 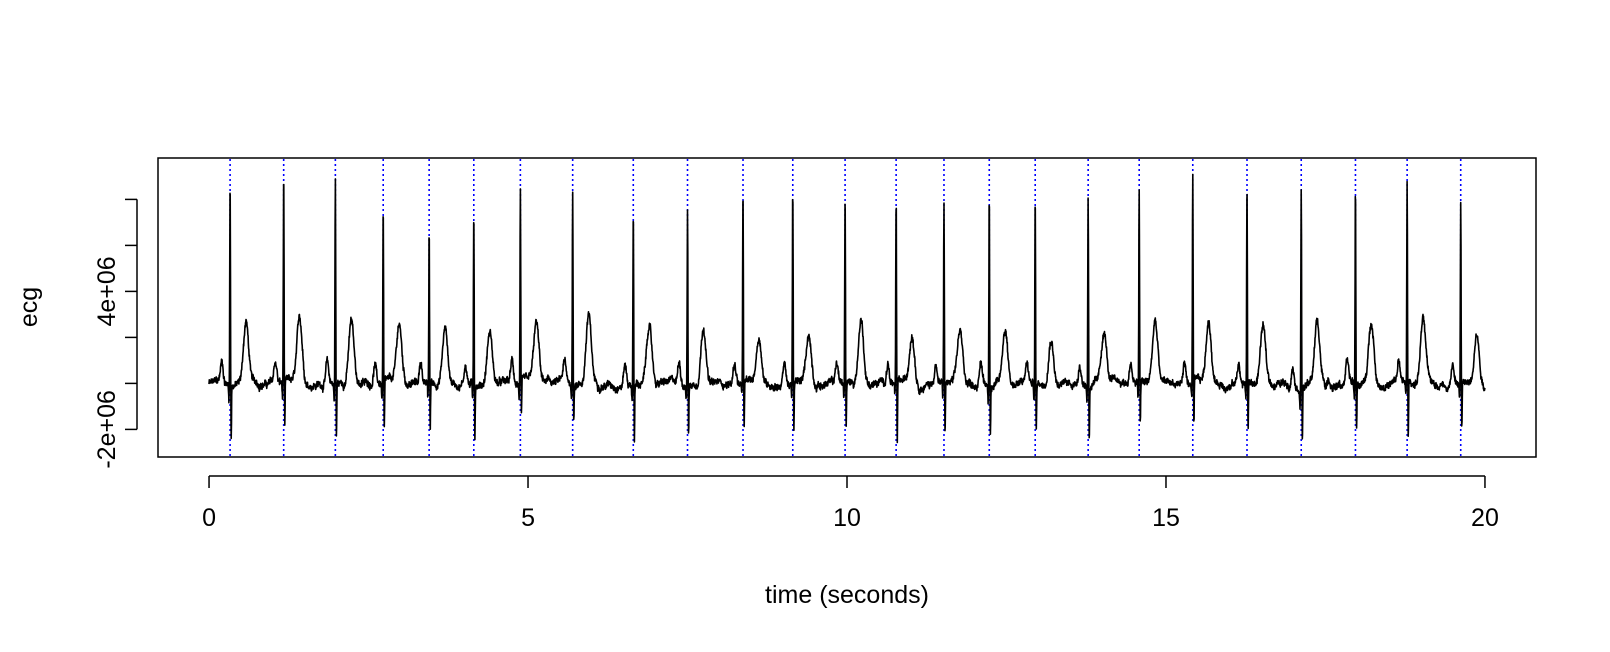 I want to click on y-axis-title: ecg, so click(x=29, y=307).